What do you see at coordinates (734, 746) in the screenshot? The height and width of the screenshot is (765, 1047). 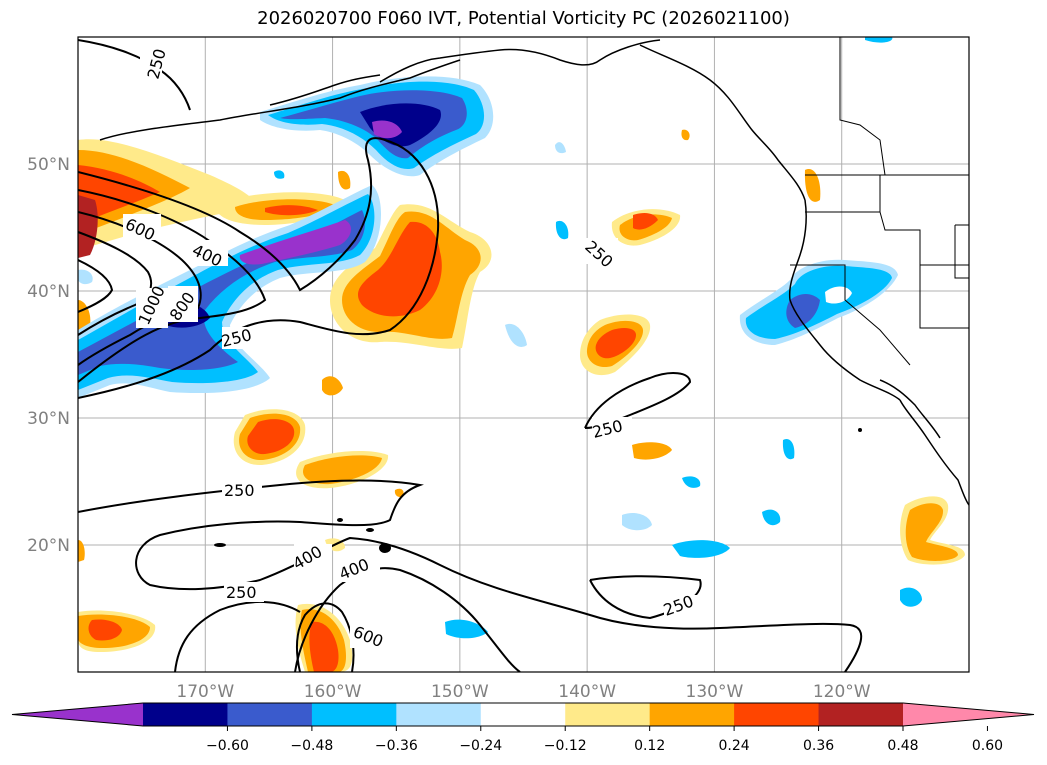 I see `colorbar-tick-label: 0.24` at bounding box center [734, 746].